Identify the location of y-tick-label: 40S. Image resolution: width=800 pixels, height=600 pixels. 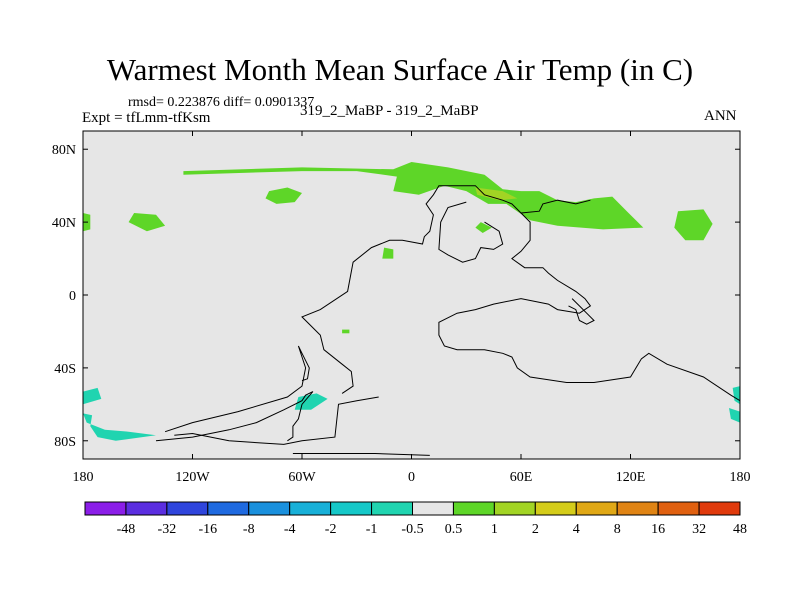
(65, 369).